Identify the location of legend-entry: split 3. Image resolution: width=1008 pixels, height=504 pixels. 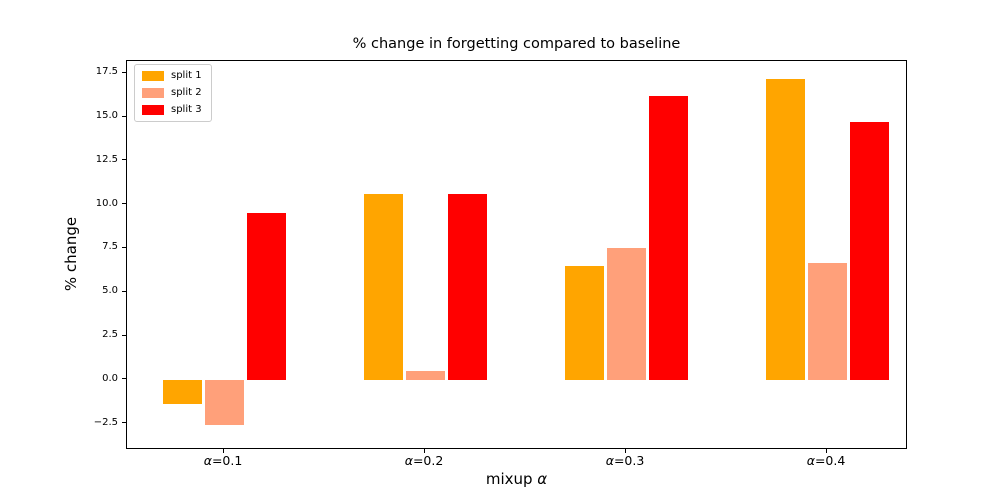
(172, 110).